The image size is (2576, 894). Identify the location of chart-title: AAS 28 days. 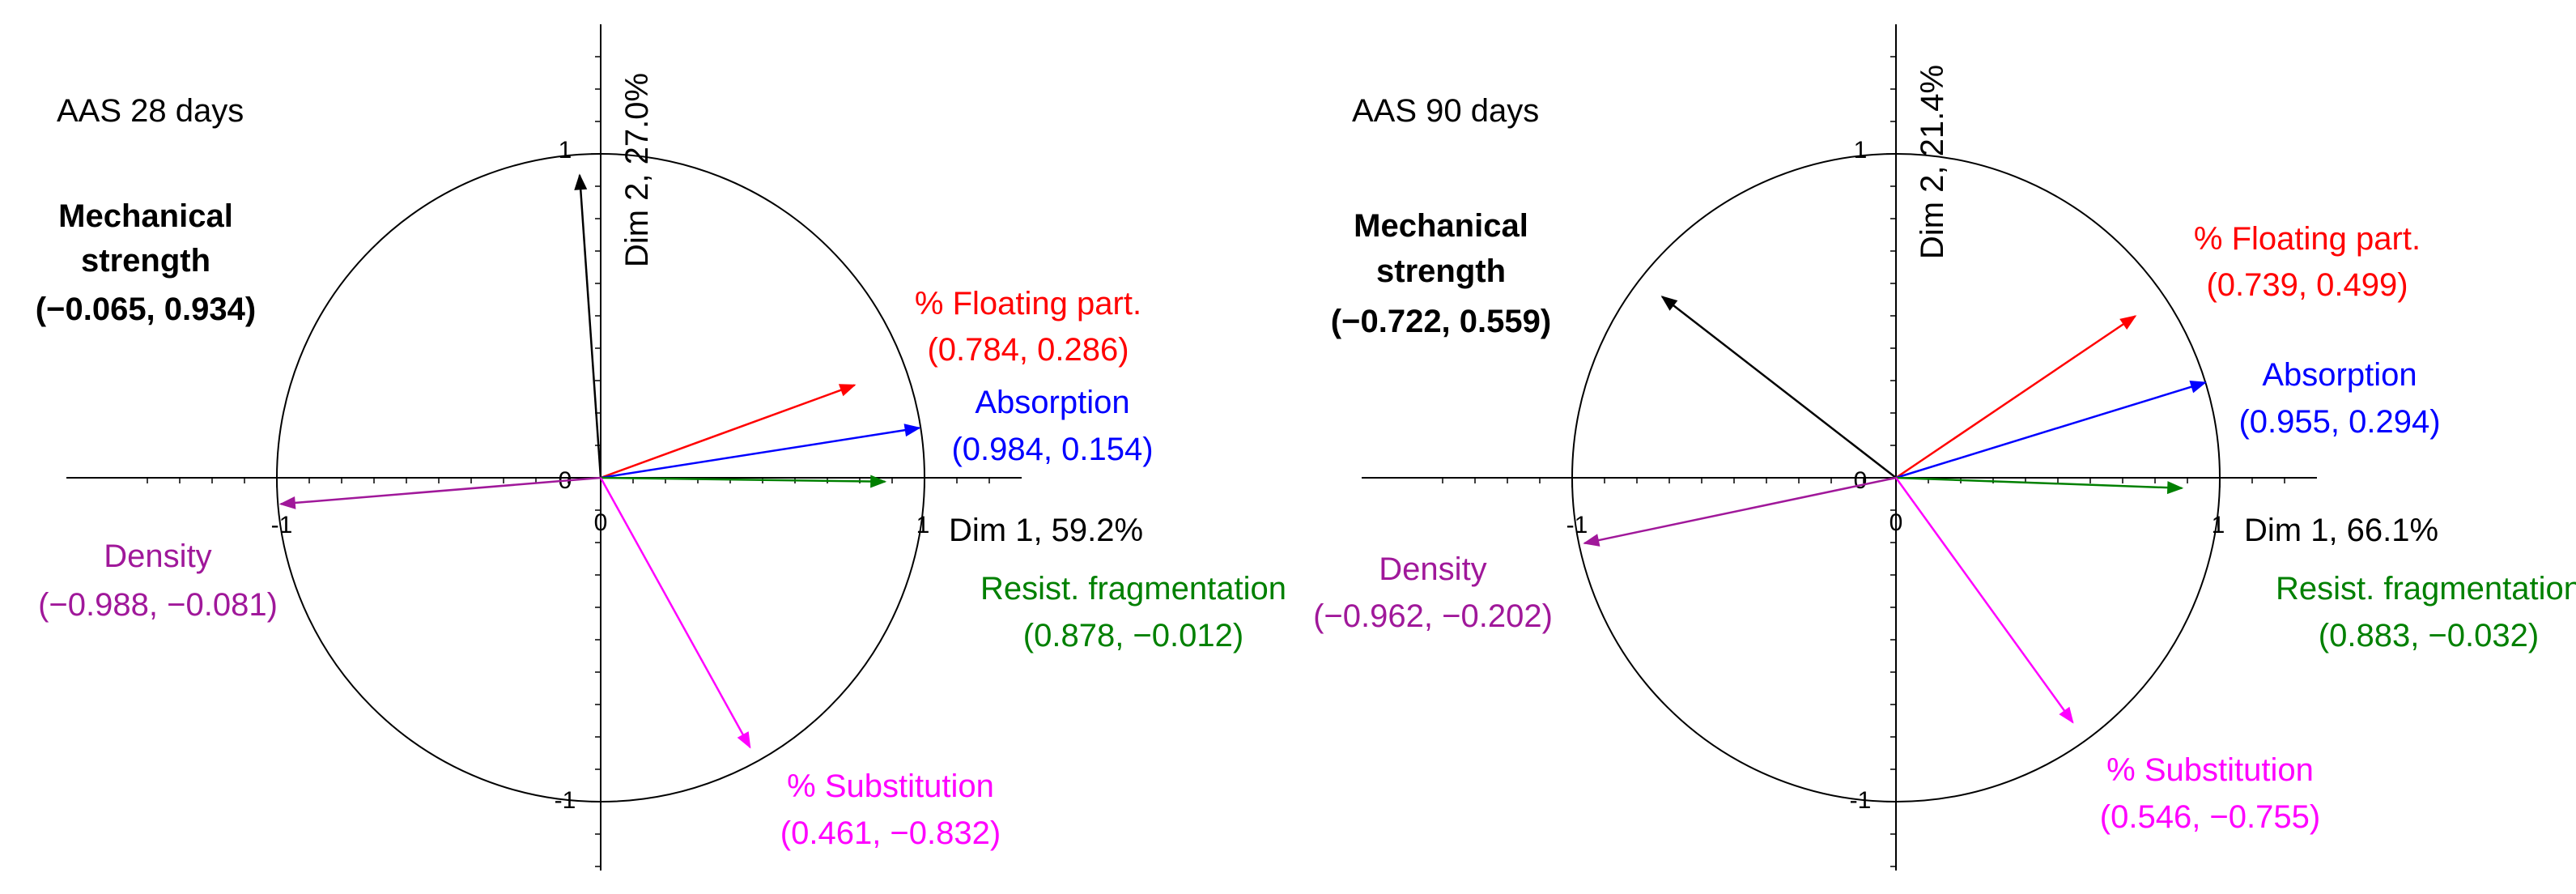
(151, 111).